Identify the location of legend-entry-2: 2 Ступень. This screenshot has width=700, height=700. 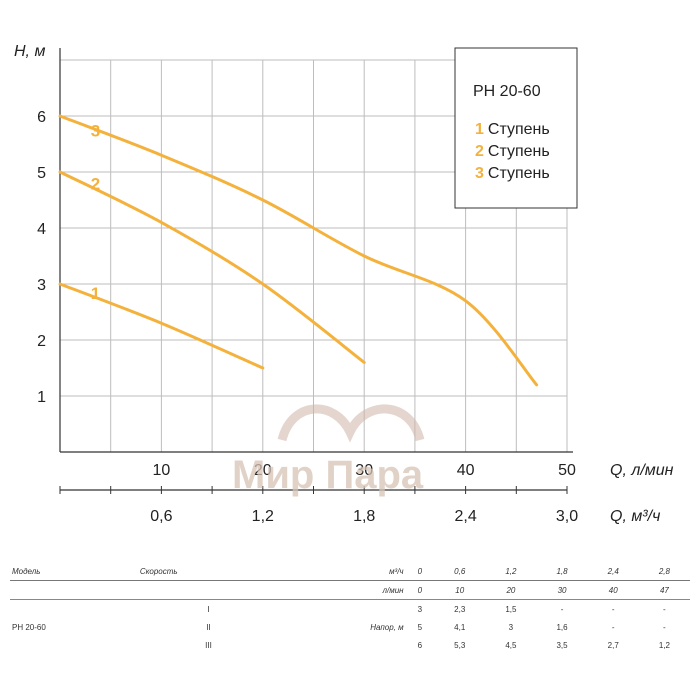
(512, 151).